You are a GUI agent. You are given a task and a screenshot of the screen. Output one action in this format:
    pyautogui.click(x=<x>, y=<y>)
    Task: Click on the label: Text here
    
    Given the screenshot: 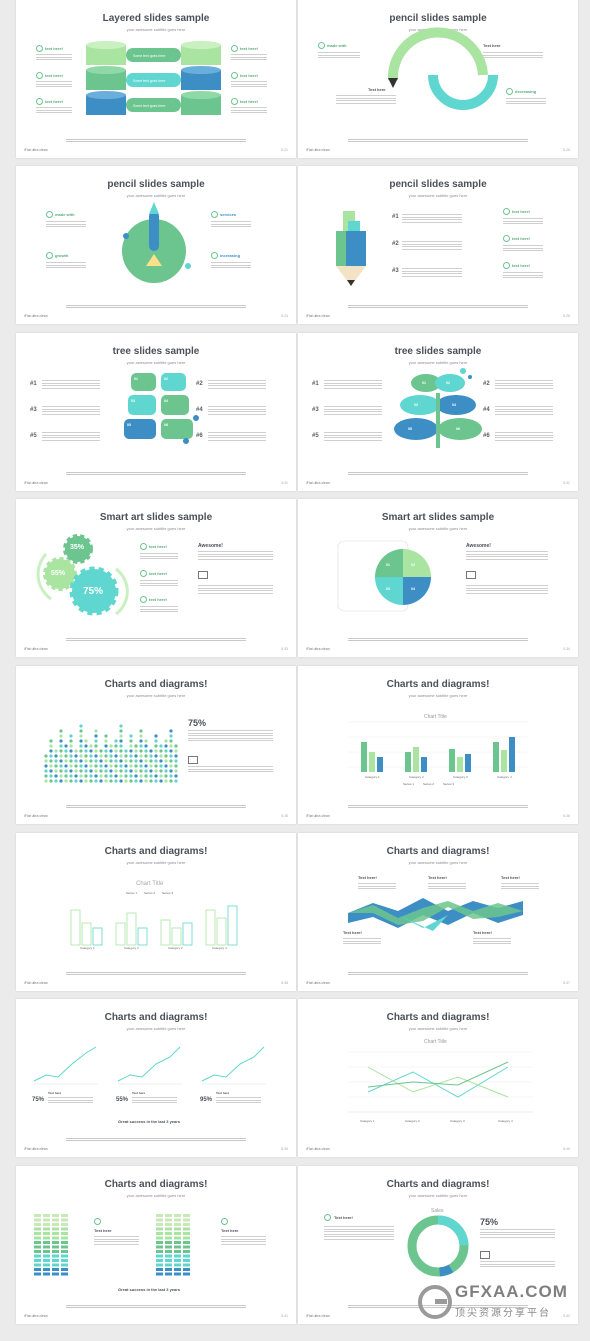 What is the action you would take?
    pyautogui.click(x=223, y=1093)
    